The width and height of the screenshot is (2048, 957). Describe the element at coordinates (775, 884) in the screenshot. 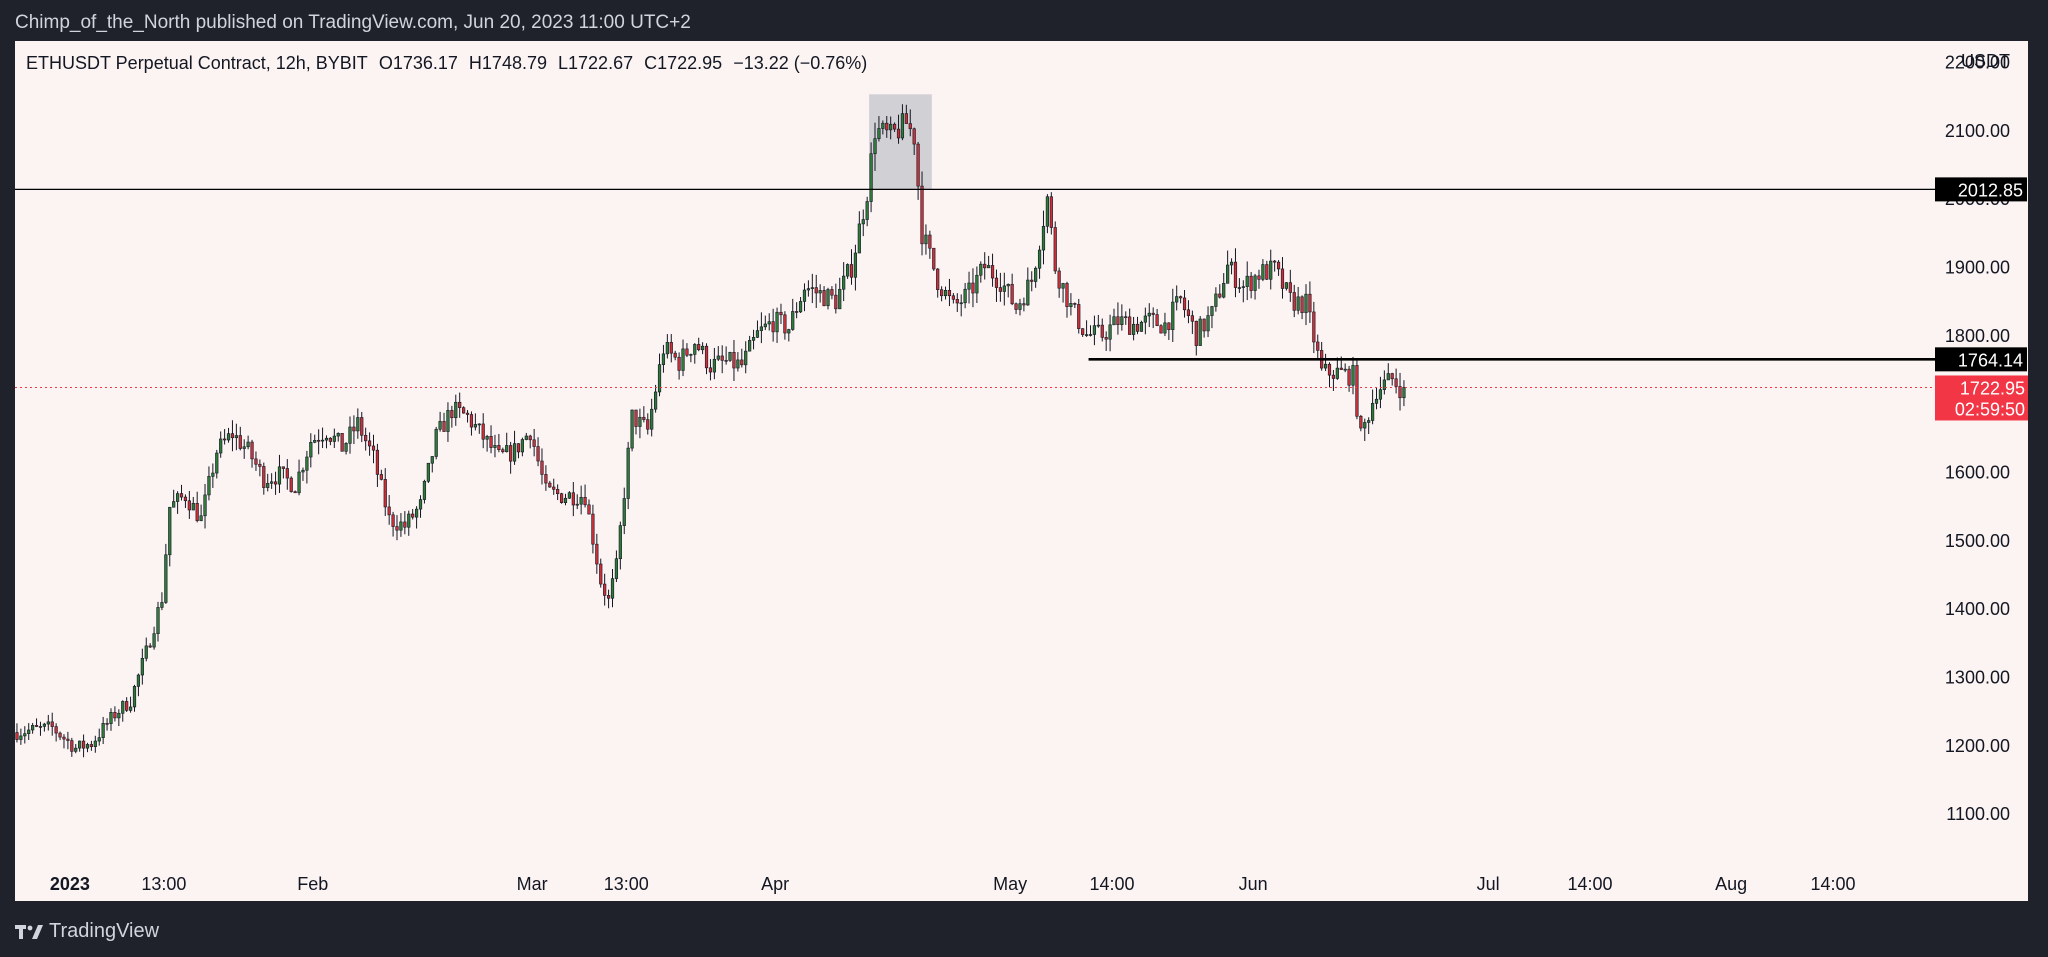

I see `x-tick-label: Apr` at that location.